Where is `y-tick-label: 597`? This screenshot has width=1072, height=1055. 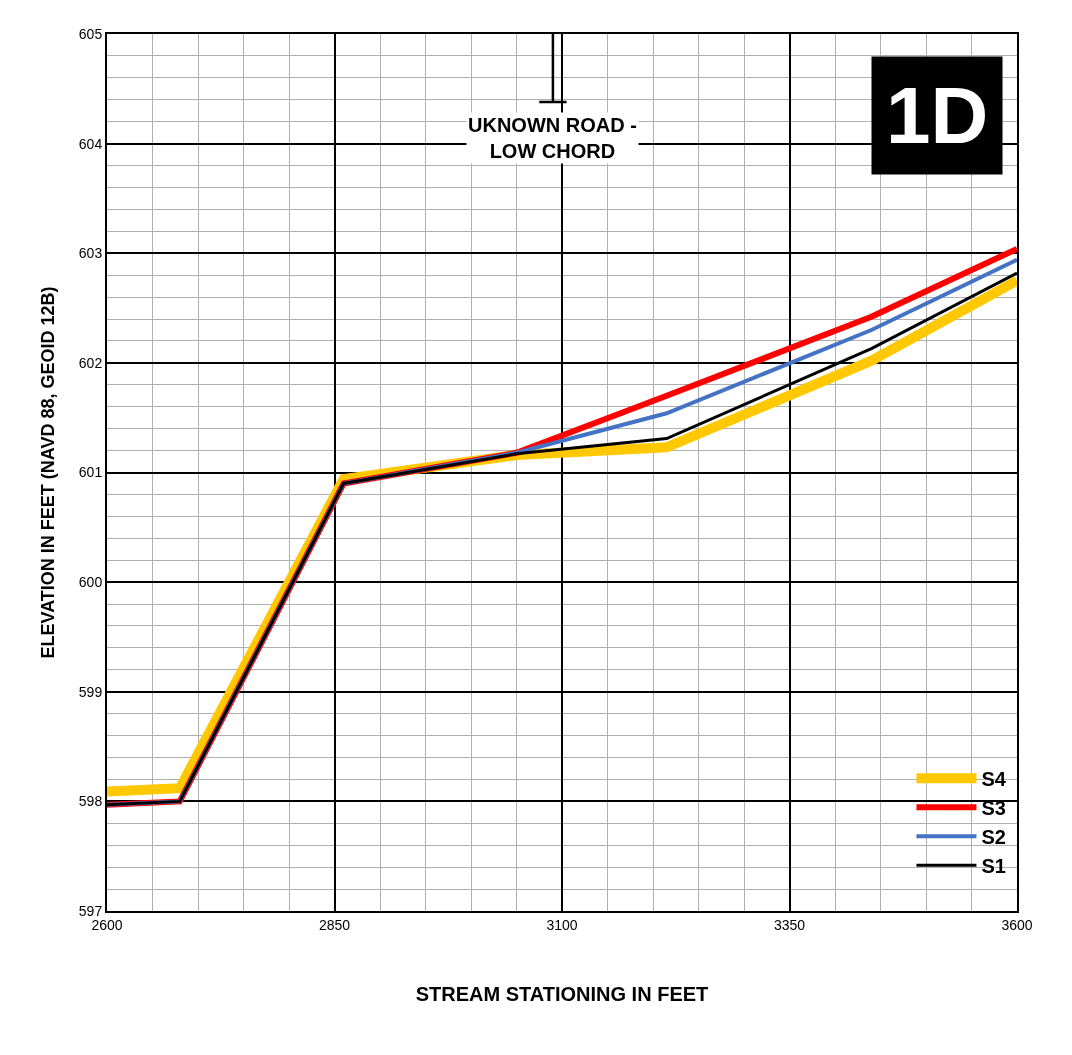 y-tick-label: 597 is located at coordinates (90, 910).